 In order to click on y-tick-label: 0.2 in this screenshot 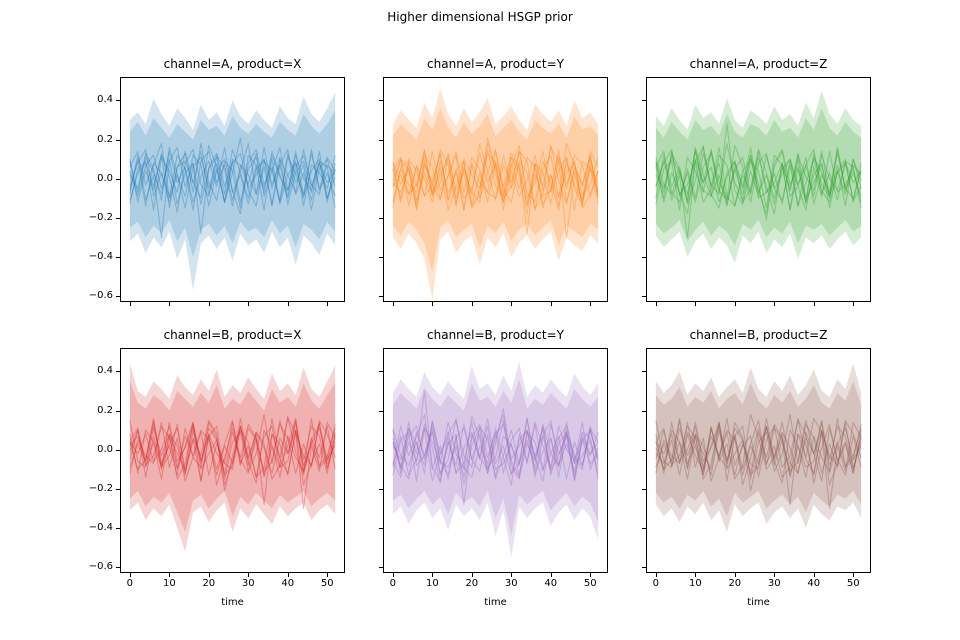, I will do `click(105, 410)`.